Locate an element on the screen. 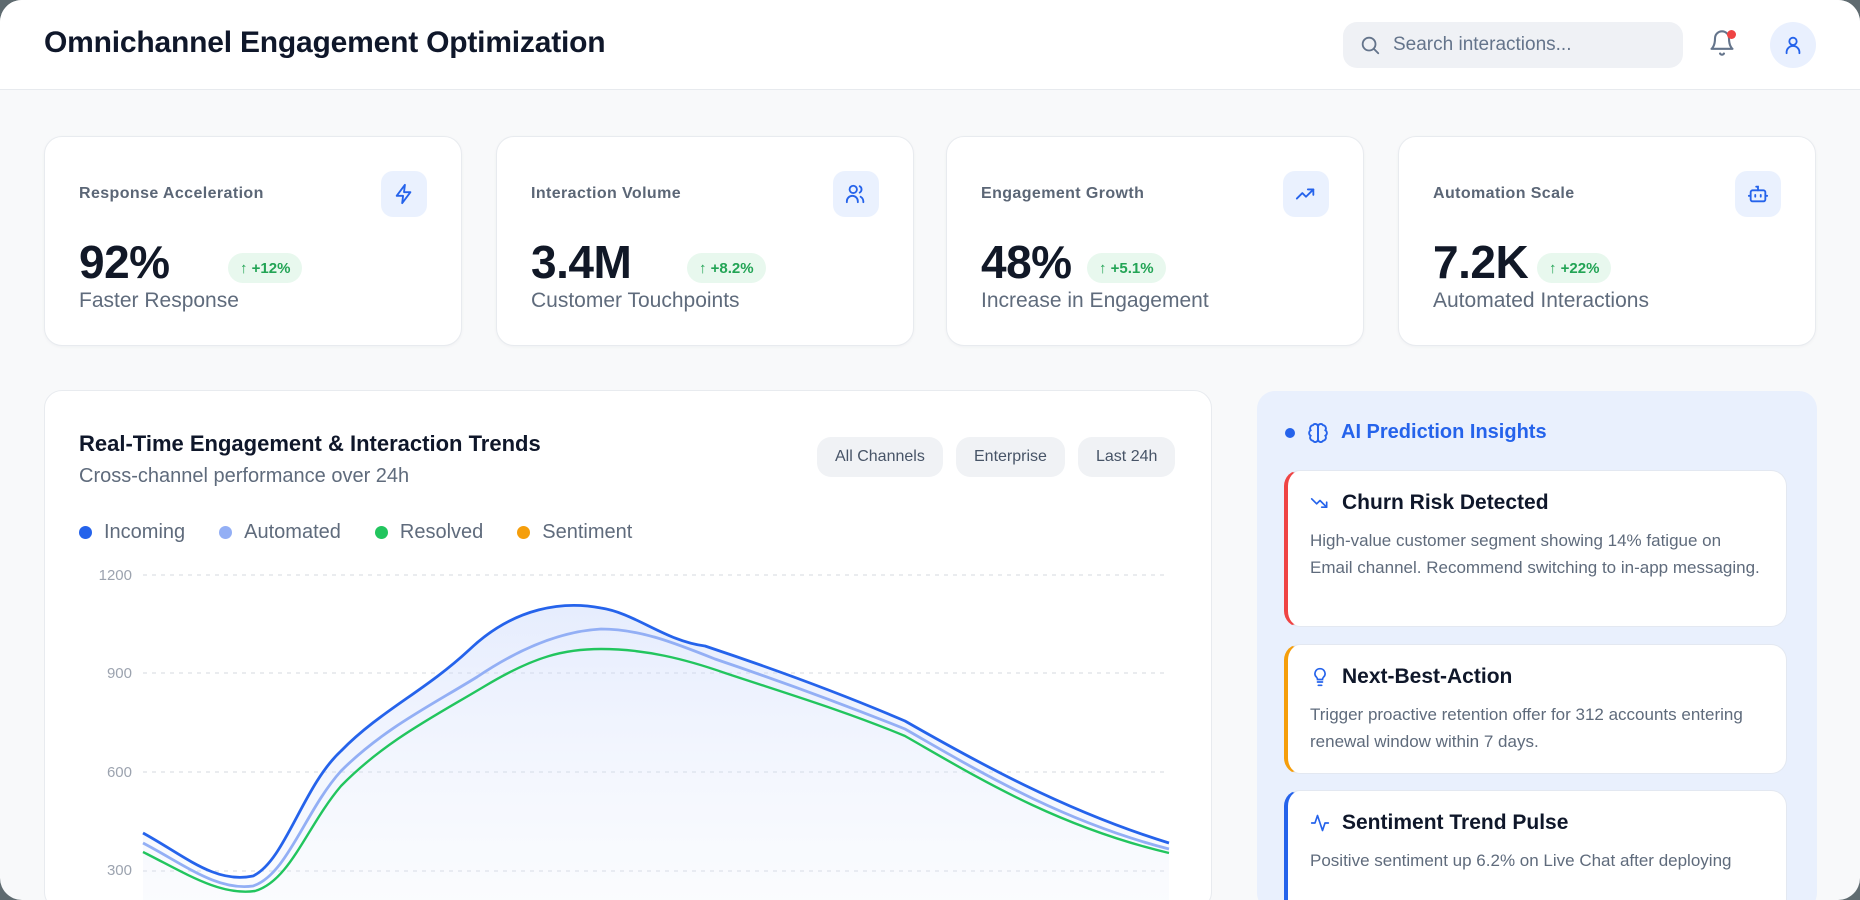 Image resolution: width=1860 pixels, height=900 pixels. bell-icon is located at coordinates (1722, 43).